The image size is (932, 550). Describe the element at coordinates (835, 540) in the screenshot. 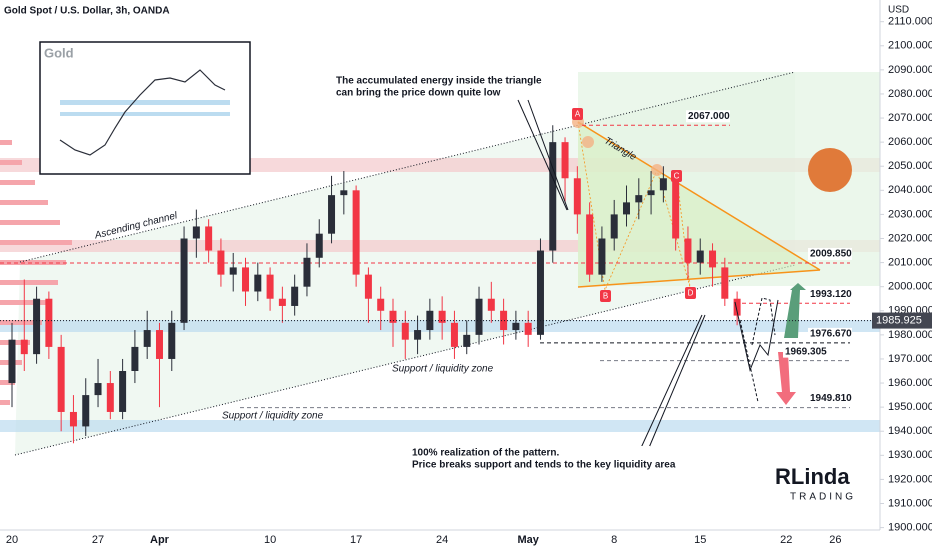

I see `x-tick-label: 26` at that location.